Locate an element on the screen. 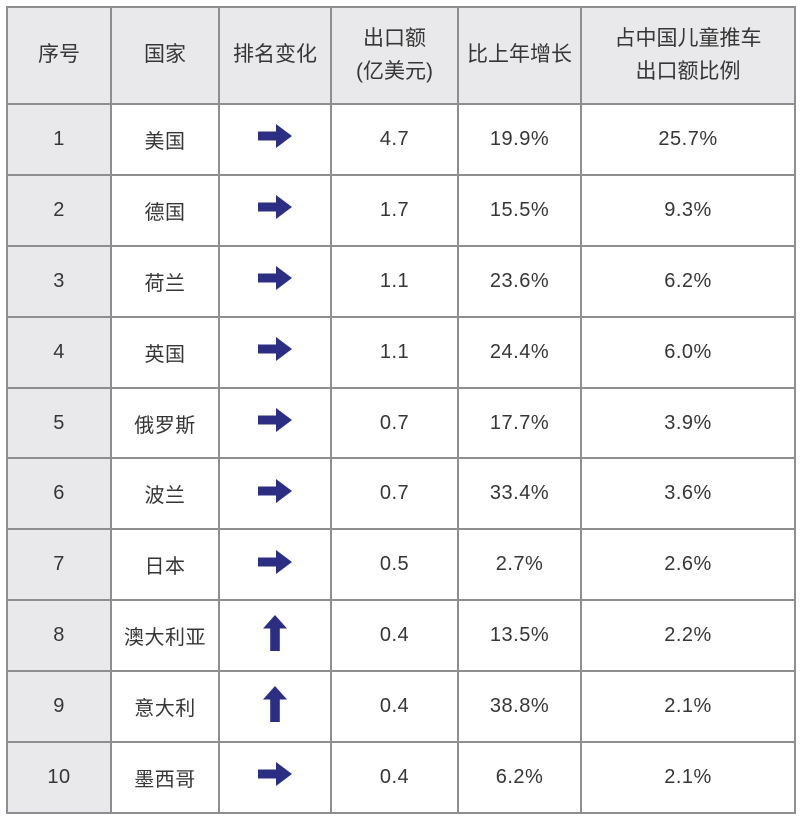  share-cell: 3.9% is located at coordinates (688, 423).